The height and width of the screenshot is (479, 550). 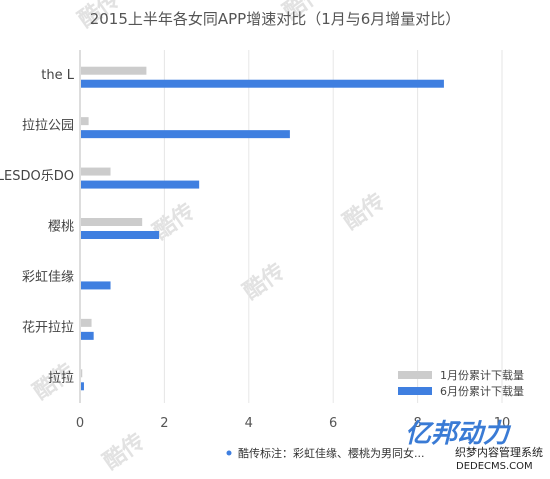 What do you see at coordinates (482, 375) in the screenshot?
I see `legend-label-jan: 1月份累计下载量` at bounding box center [482, 375].